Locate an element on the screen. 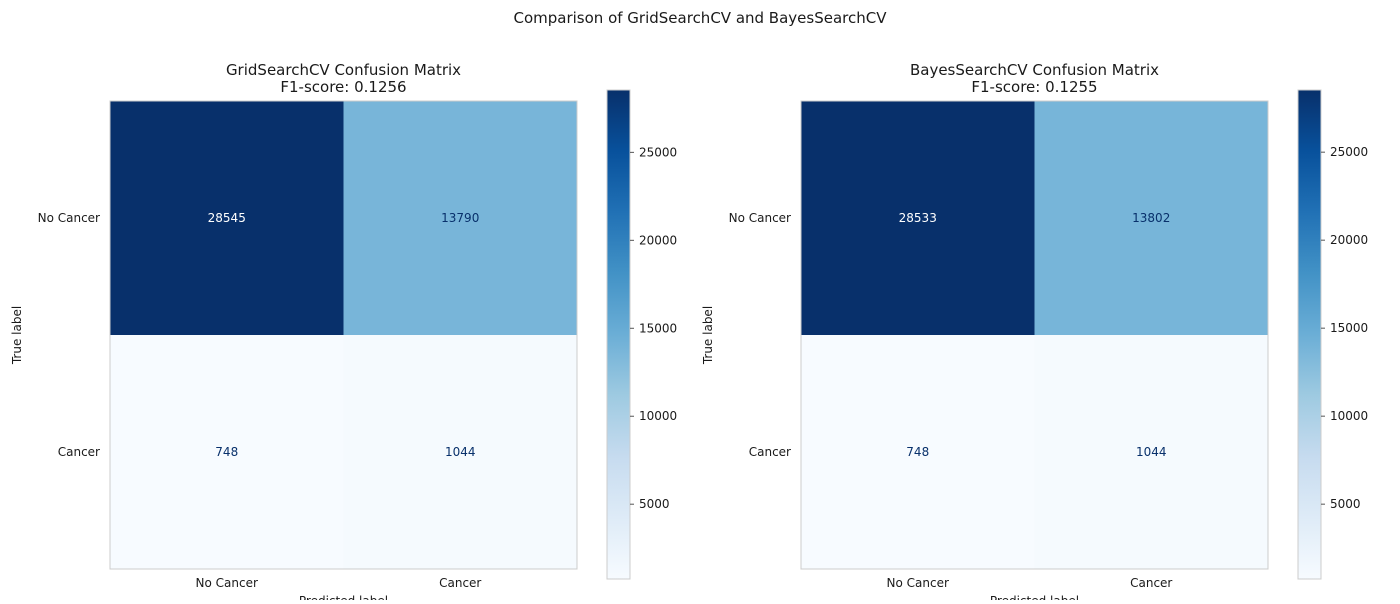 Image resolution: width=1400 pixels, height=604 pixels. cell-value-label: 28545 is located at coordinates (227, 218).